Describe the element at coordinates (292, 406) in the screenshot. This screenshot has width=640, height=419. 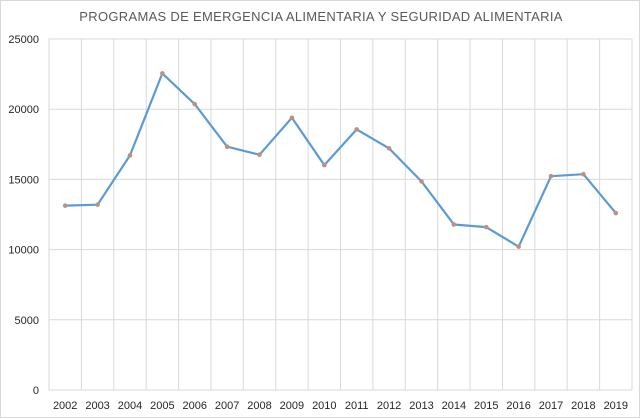
I see `x-tick-label: 2009` at that location.